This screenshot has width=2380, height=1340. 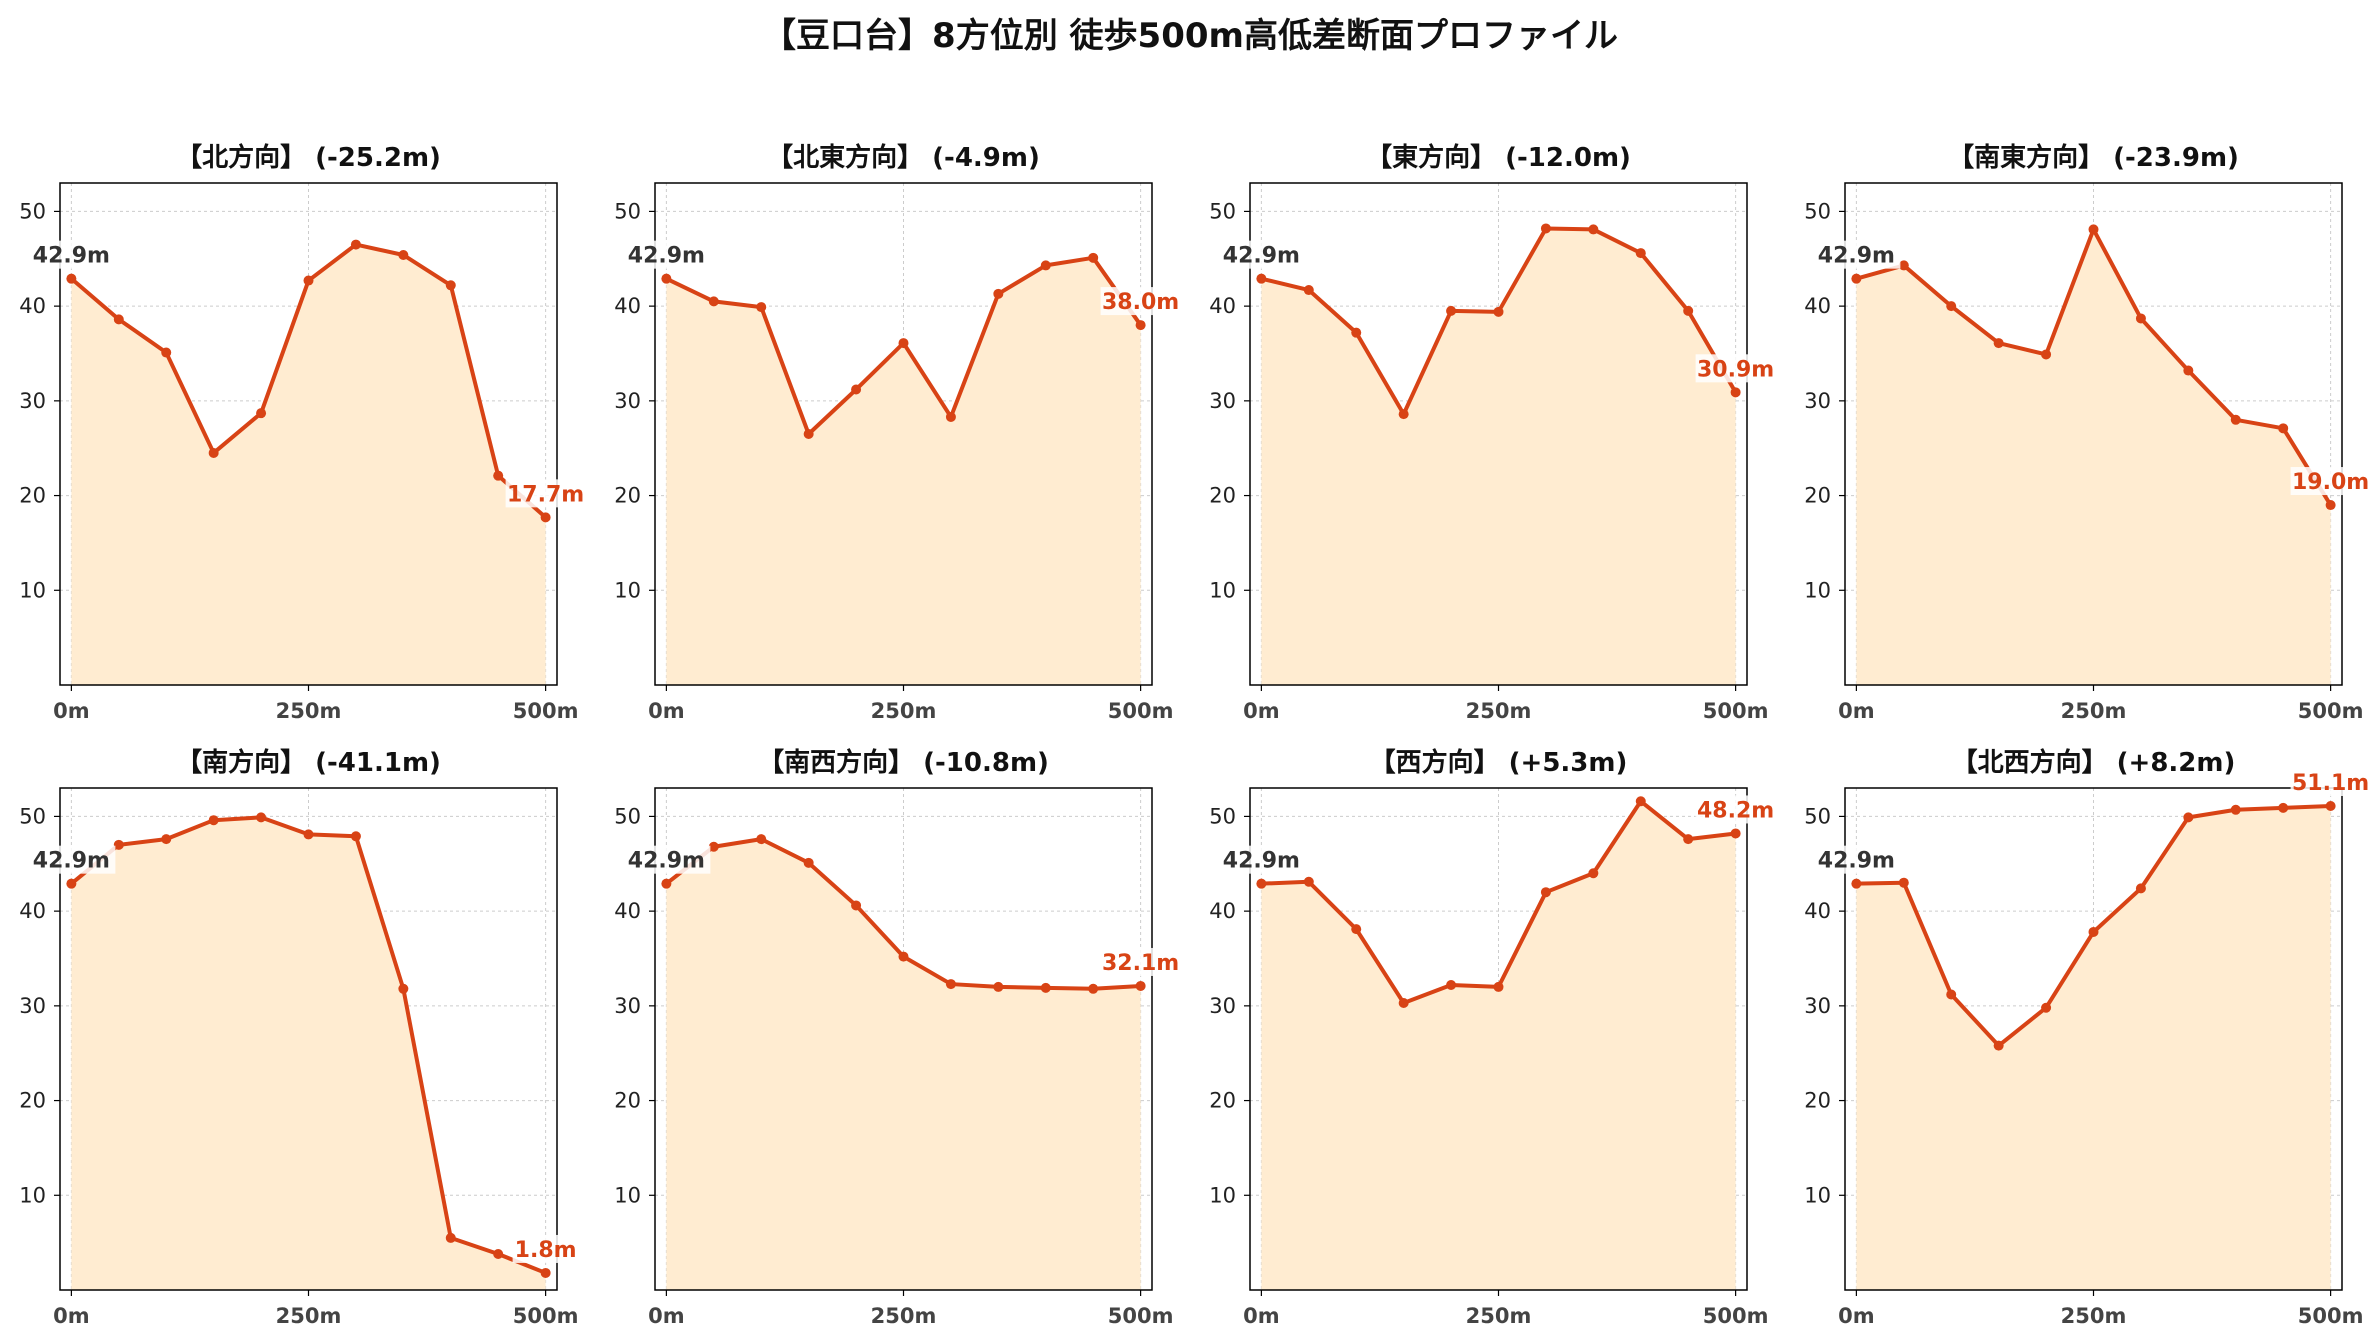 I want to click on end-label: 19.0m, so click(x=2330, y=482).